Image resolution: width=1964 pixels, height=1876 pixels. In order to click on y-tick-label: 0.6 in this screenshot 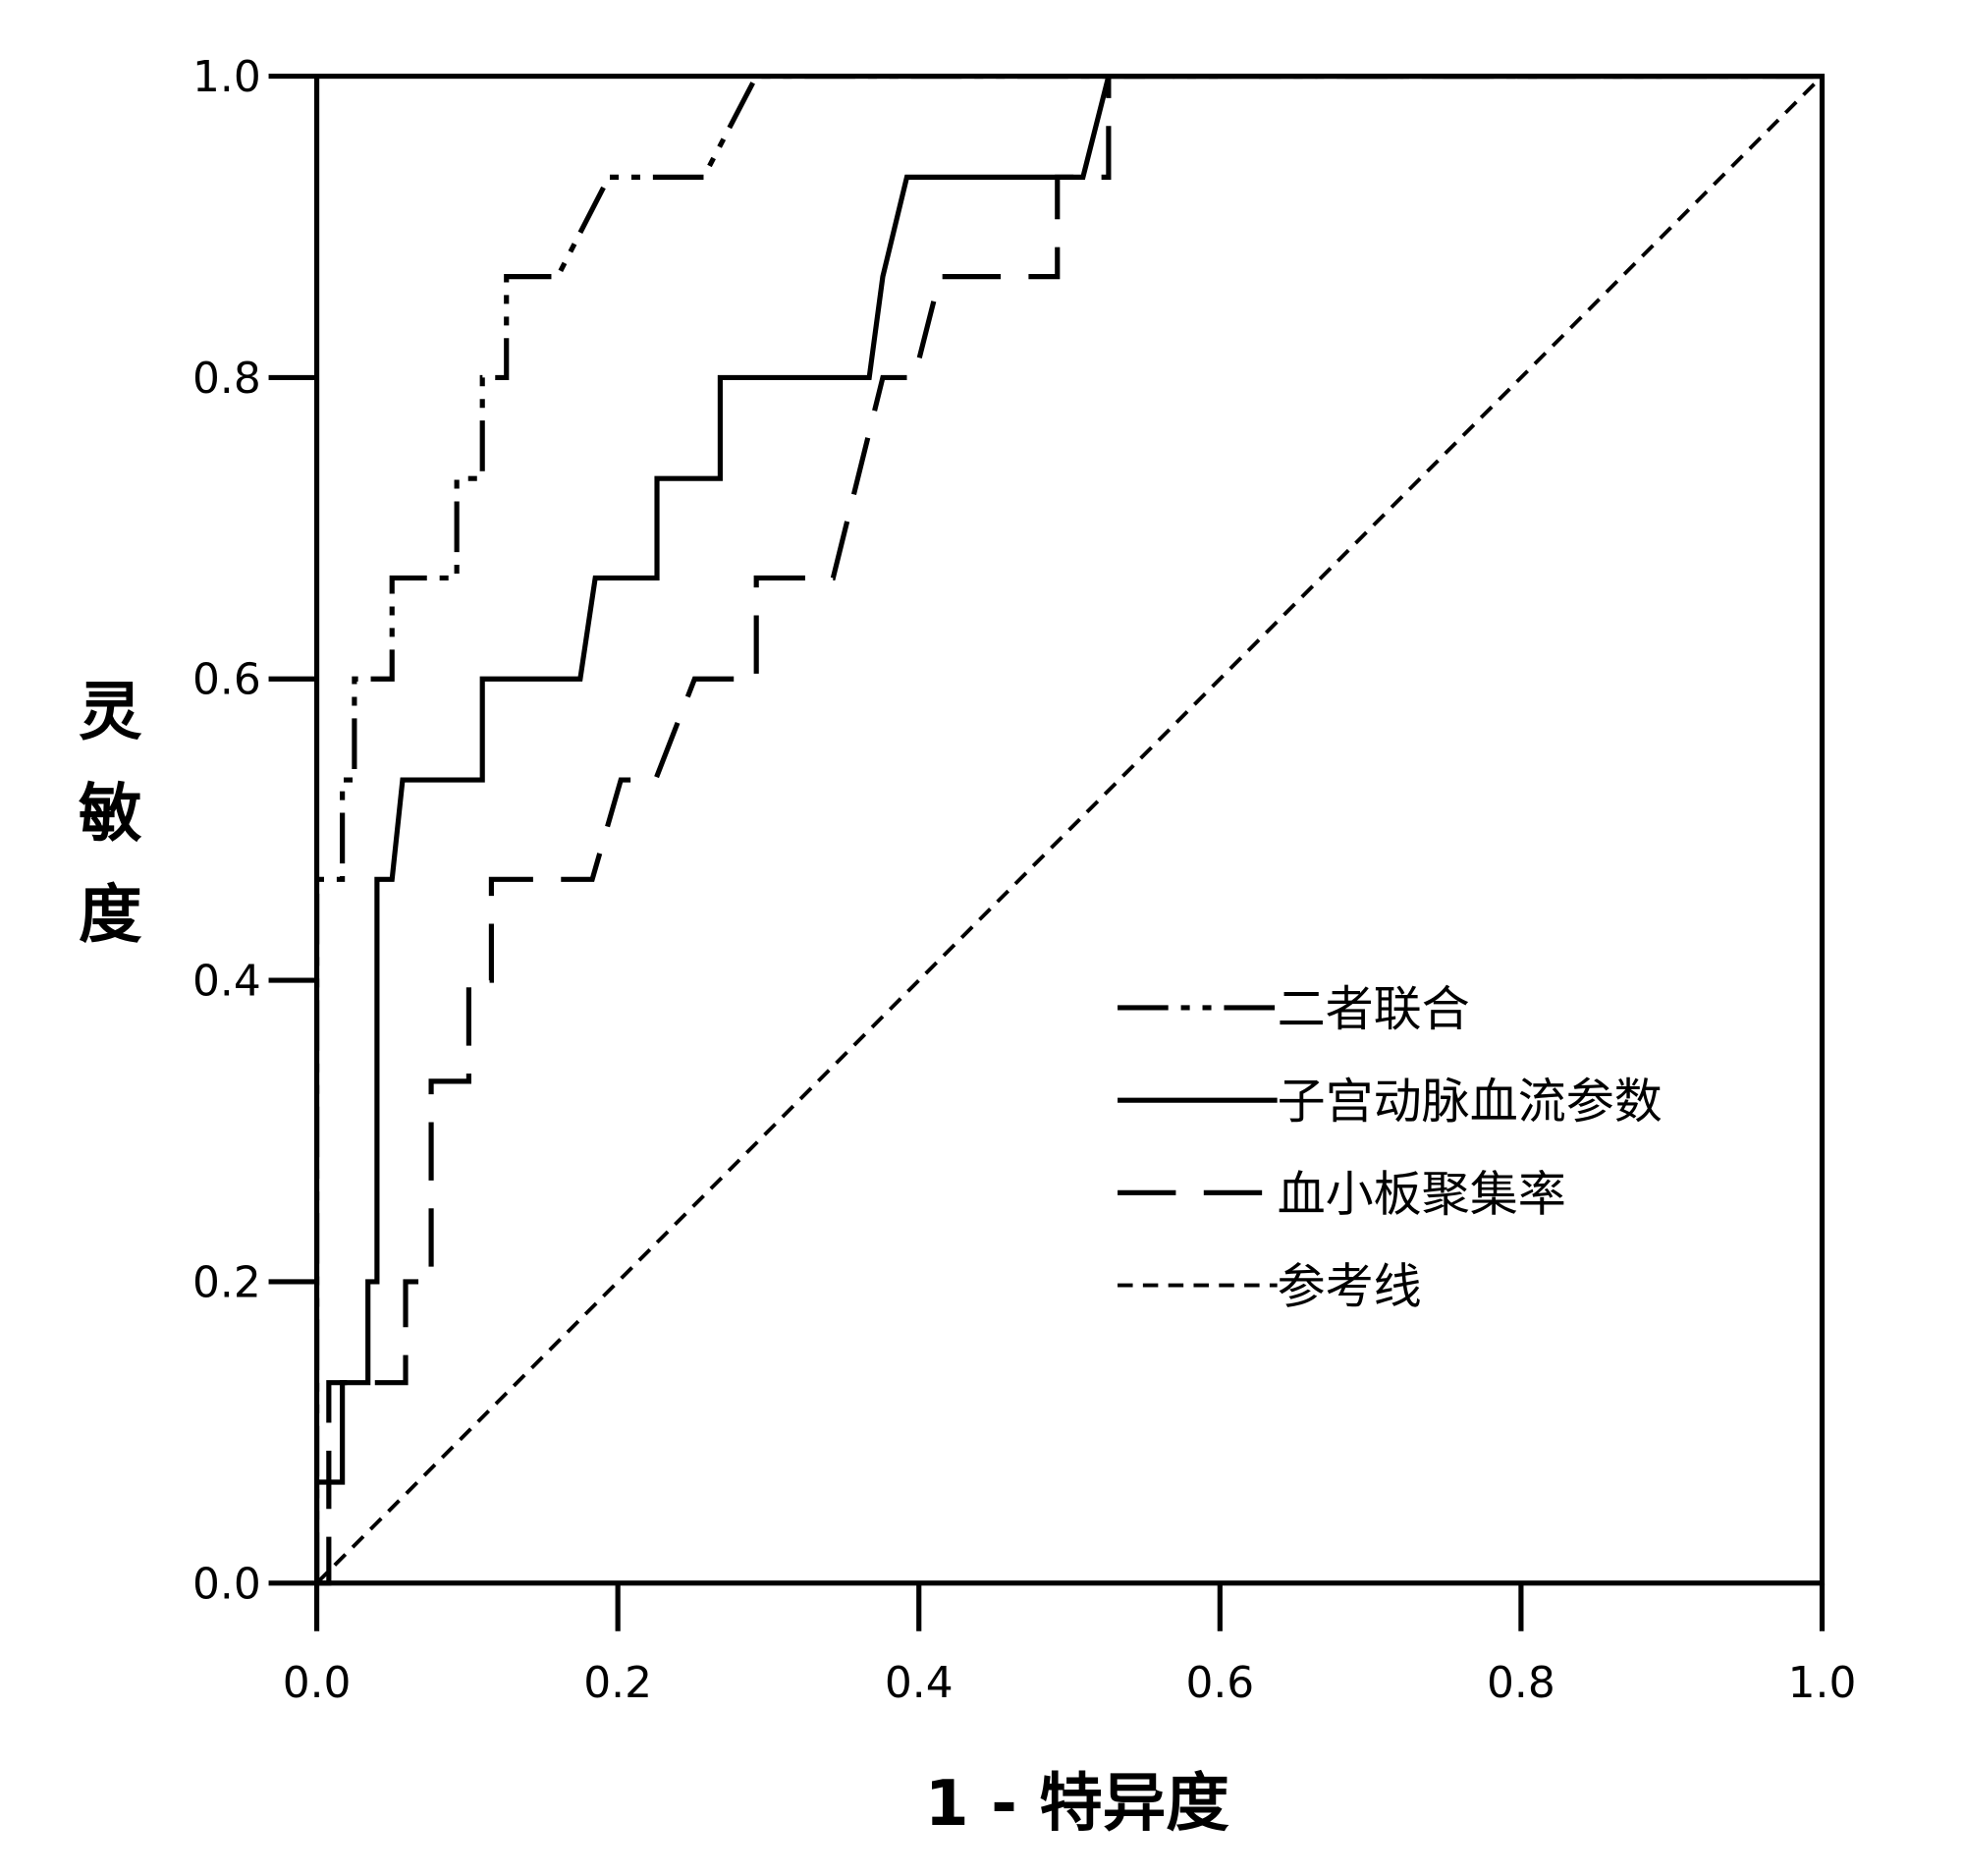, I will do `click(226, 680)`.